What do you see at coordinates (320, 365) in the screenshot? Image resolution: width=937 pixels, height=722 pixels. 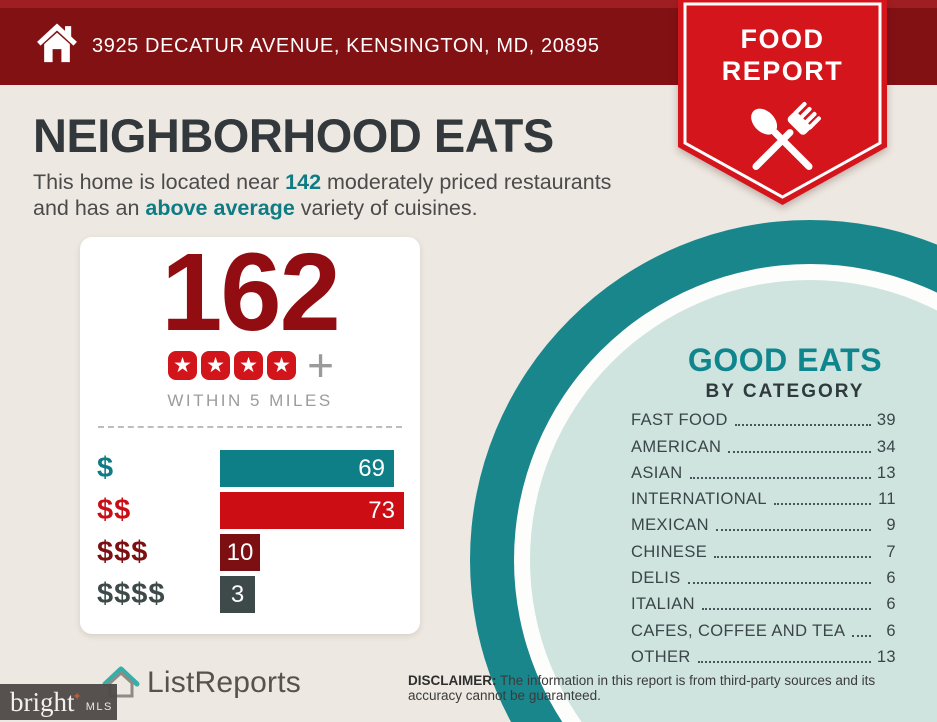 I see `plus-sign: +` at bounding box center [320, 365].